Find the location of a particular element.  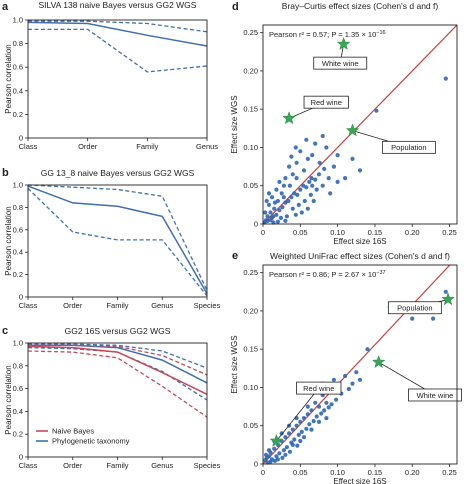

y-tick-label: 0.05 is located at coordinates (250, 425).